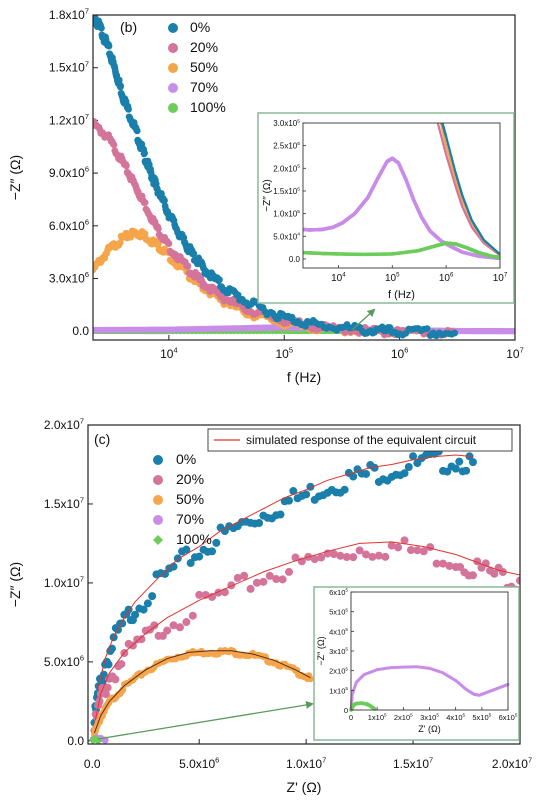 This screenshot has width=550, height=805. I want to click on panel-b-inset-ytick-label-base: 2.0x10, so click(285, 168).